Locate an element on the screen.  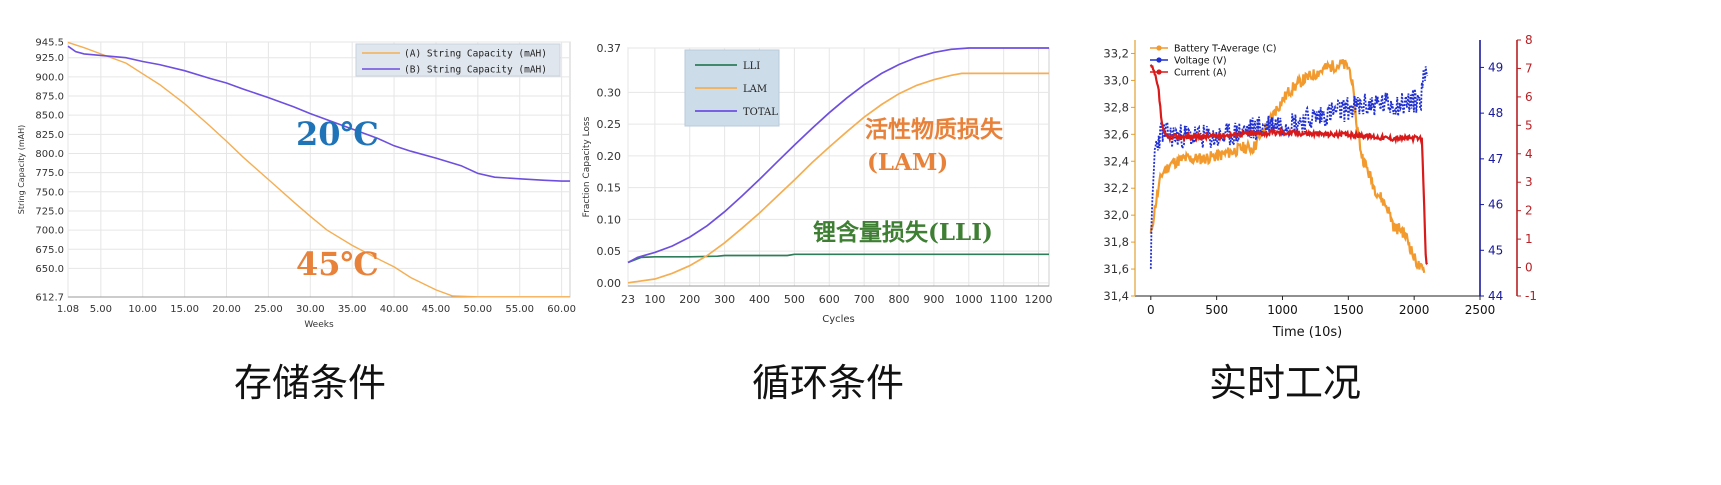
x-tick-label: 300 is located at coordinates (724, 299).